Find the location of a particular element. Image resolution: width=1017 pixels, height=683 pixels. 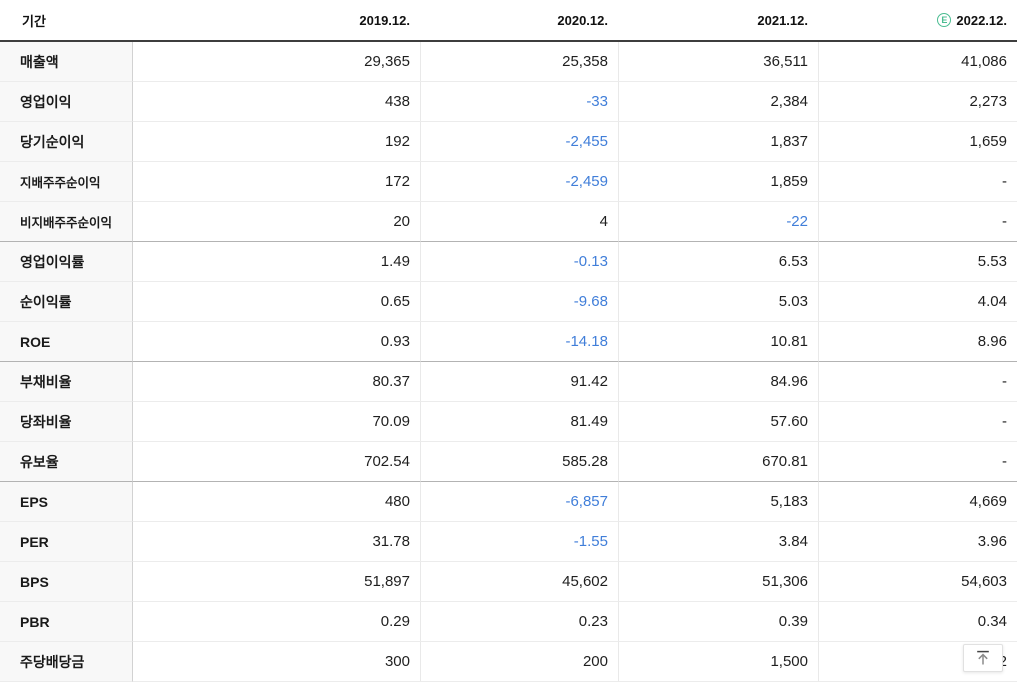

metric-label: BPS is located at coordinates (66, 582).